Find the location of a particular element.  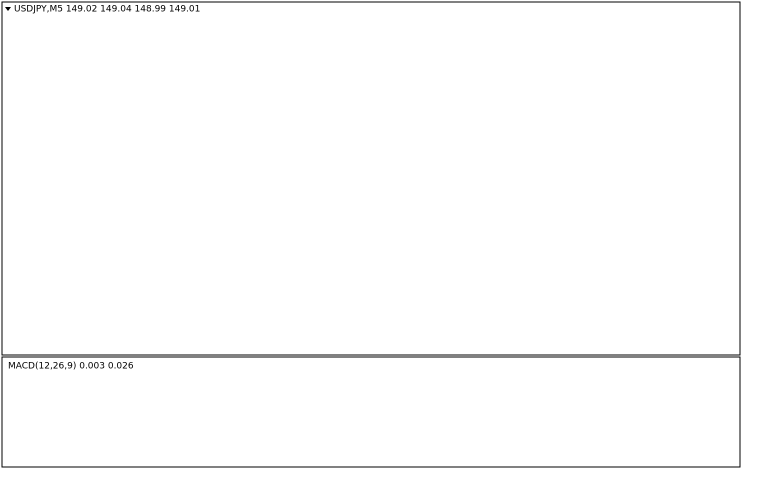

macd-title: MACD(12,26,9) 0.003 0.026 is located at coordinates (71, 367).